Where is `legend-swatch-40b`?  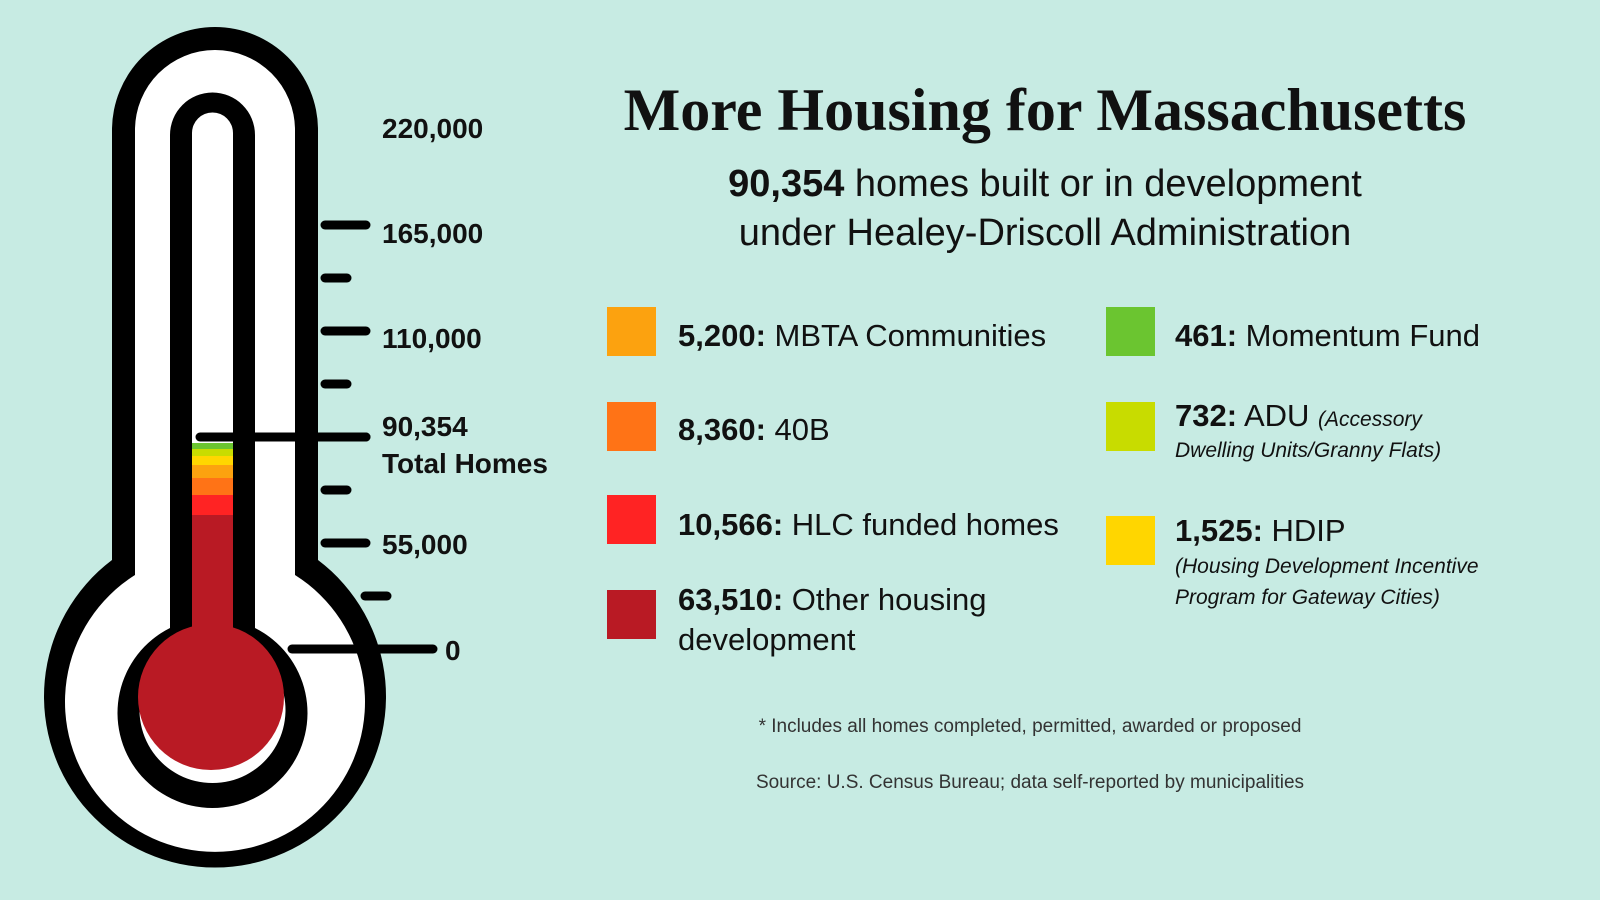
legend-swatch-40b is located at coordinates (631, 426).